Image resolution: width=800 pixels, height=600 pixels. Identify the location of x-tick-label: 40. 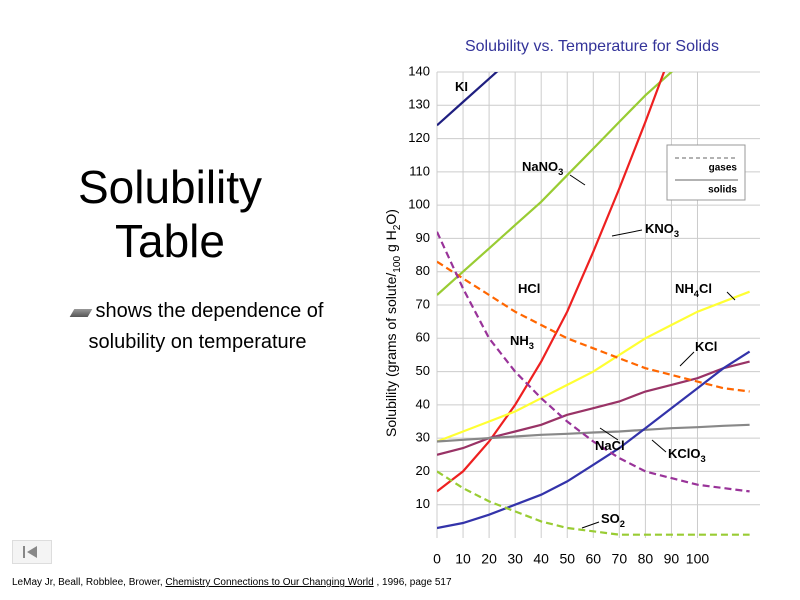
(541, 559).